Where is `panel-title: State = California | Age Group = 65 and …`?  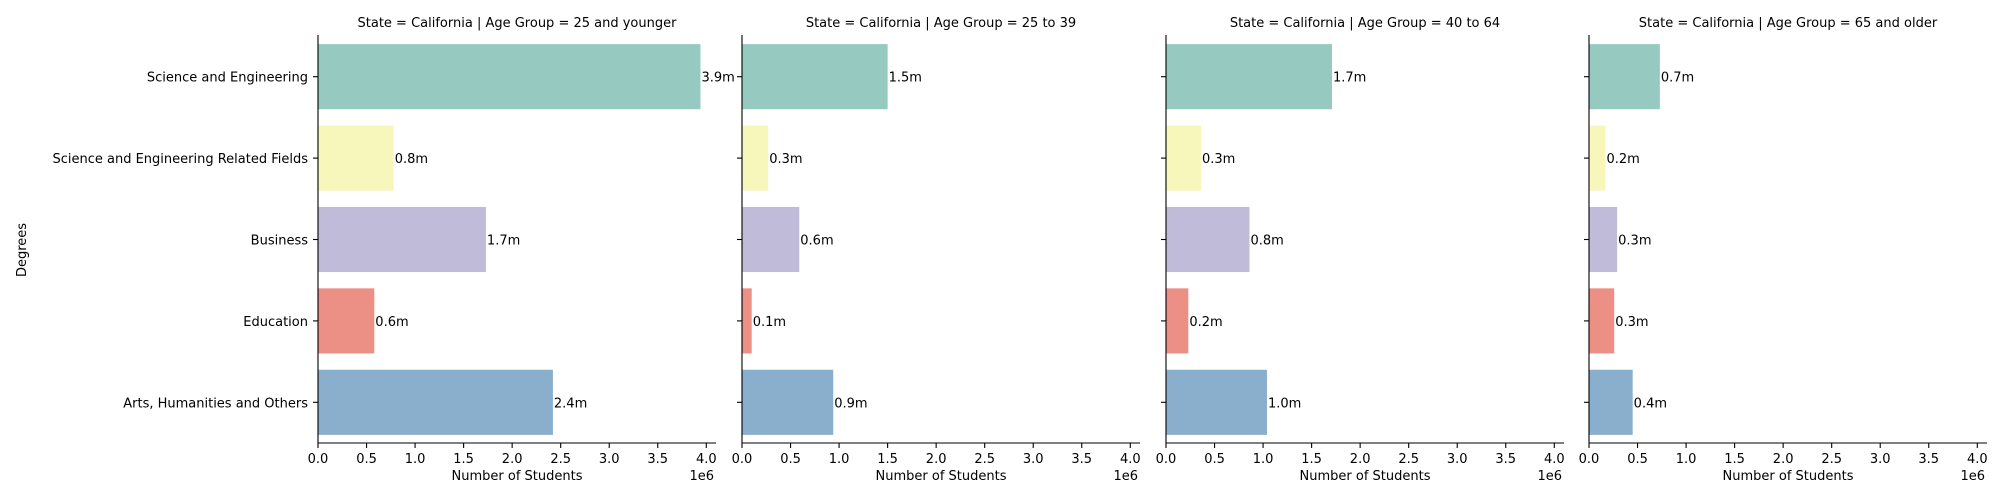
panel-title: State = California | Age Group = 65 and … is located at coordinates (1788, 23).